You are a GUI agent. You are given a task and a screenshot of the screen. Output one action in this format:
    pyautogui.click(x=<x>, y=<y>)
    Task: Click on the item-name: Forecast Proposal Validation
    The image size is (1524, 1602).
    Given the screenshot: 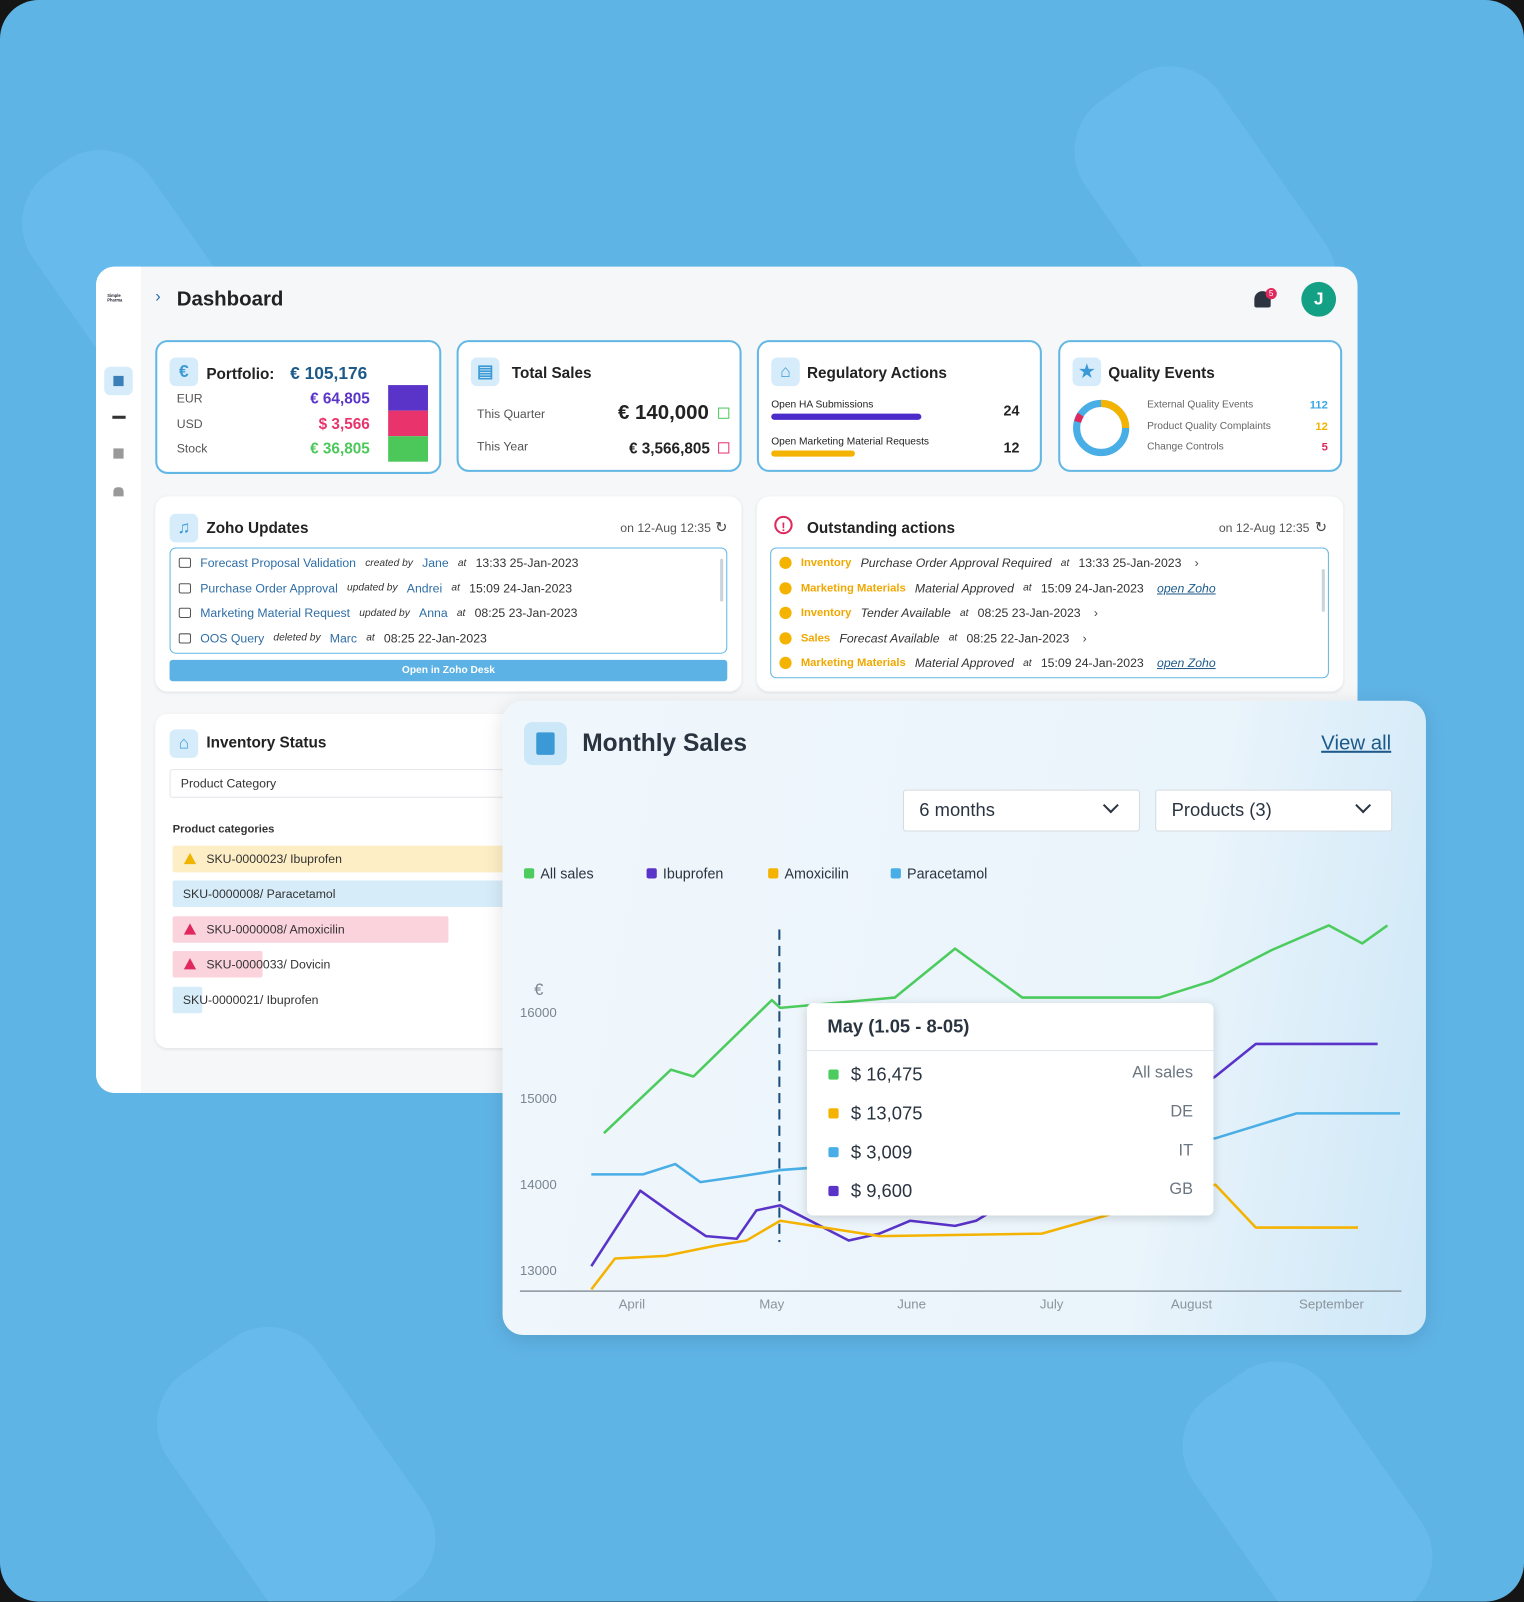 What is the action you would take?
    pyautogui.click(x=278, y=562)
    